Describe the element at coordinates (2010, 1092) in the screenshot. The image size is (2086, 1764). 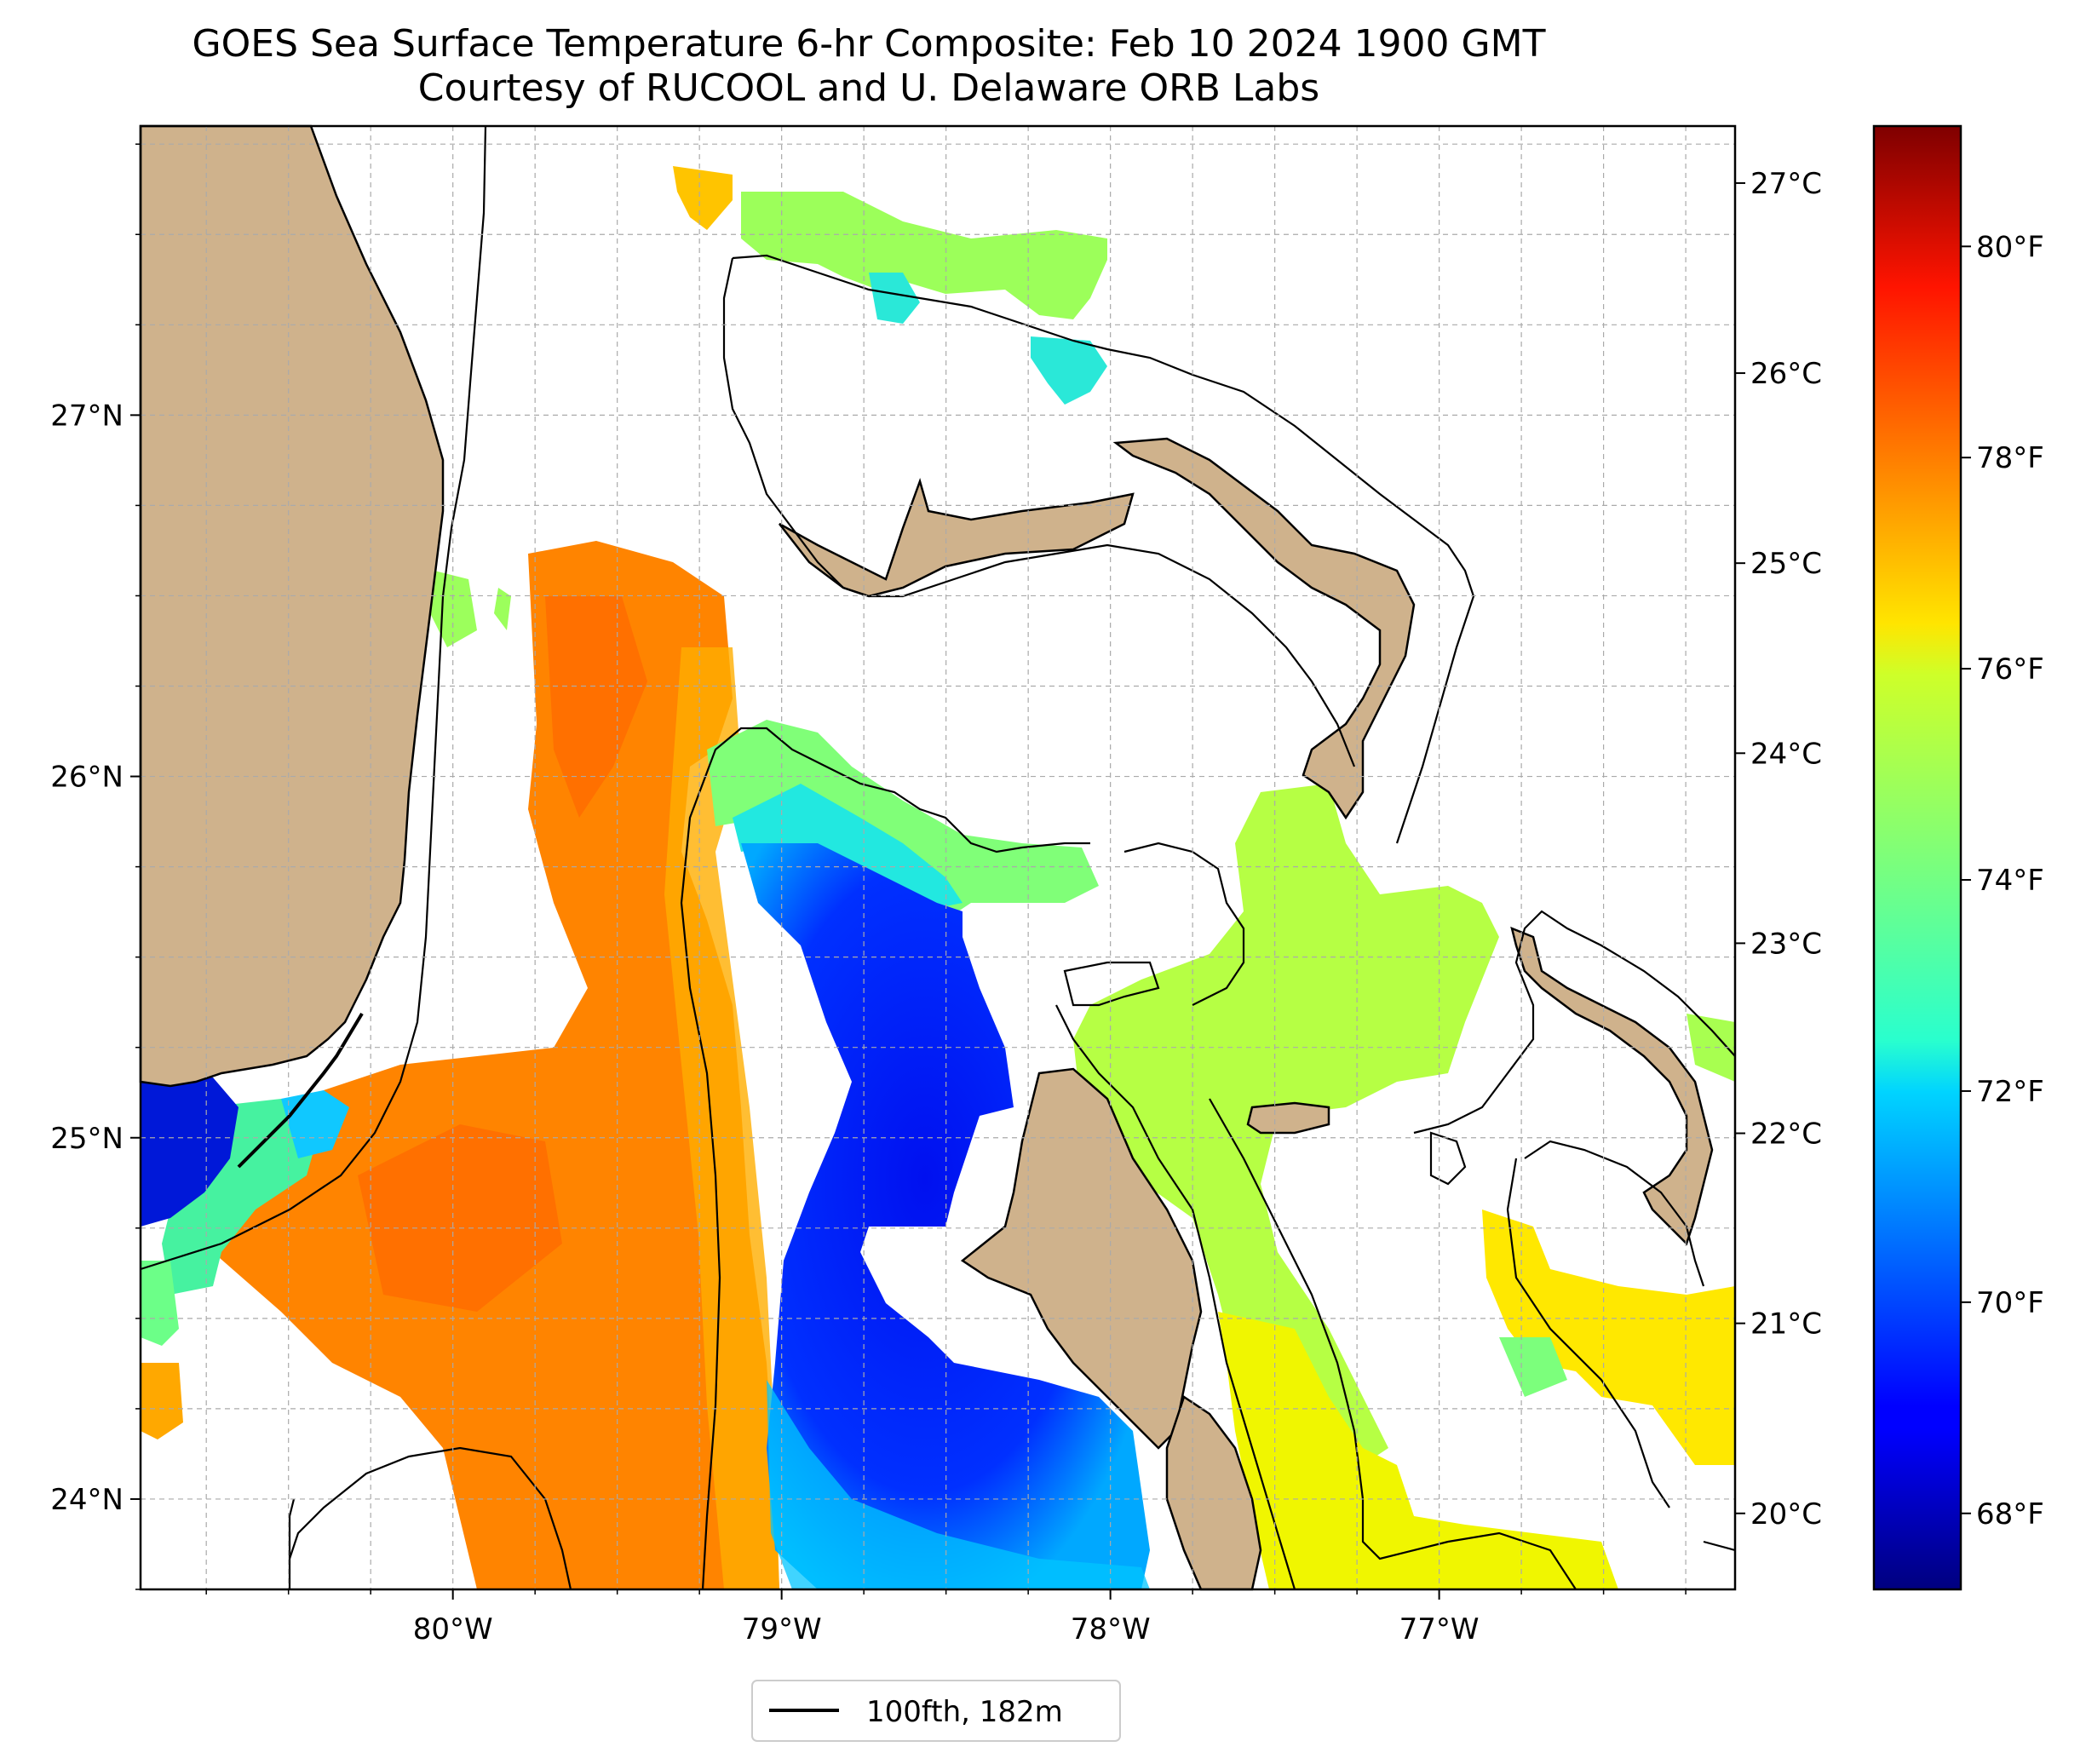
I see `fahrenheit-tick-label: 72°F` at that location.